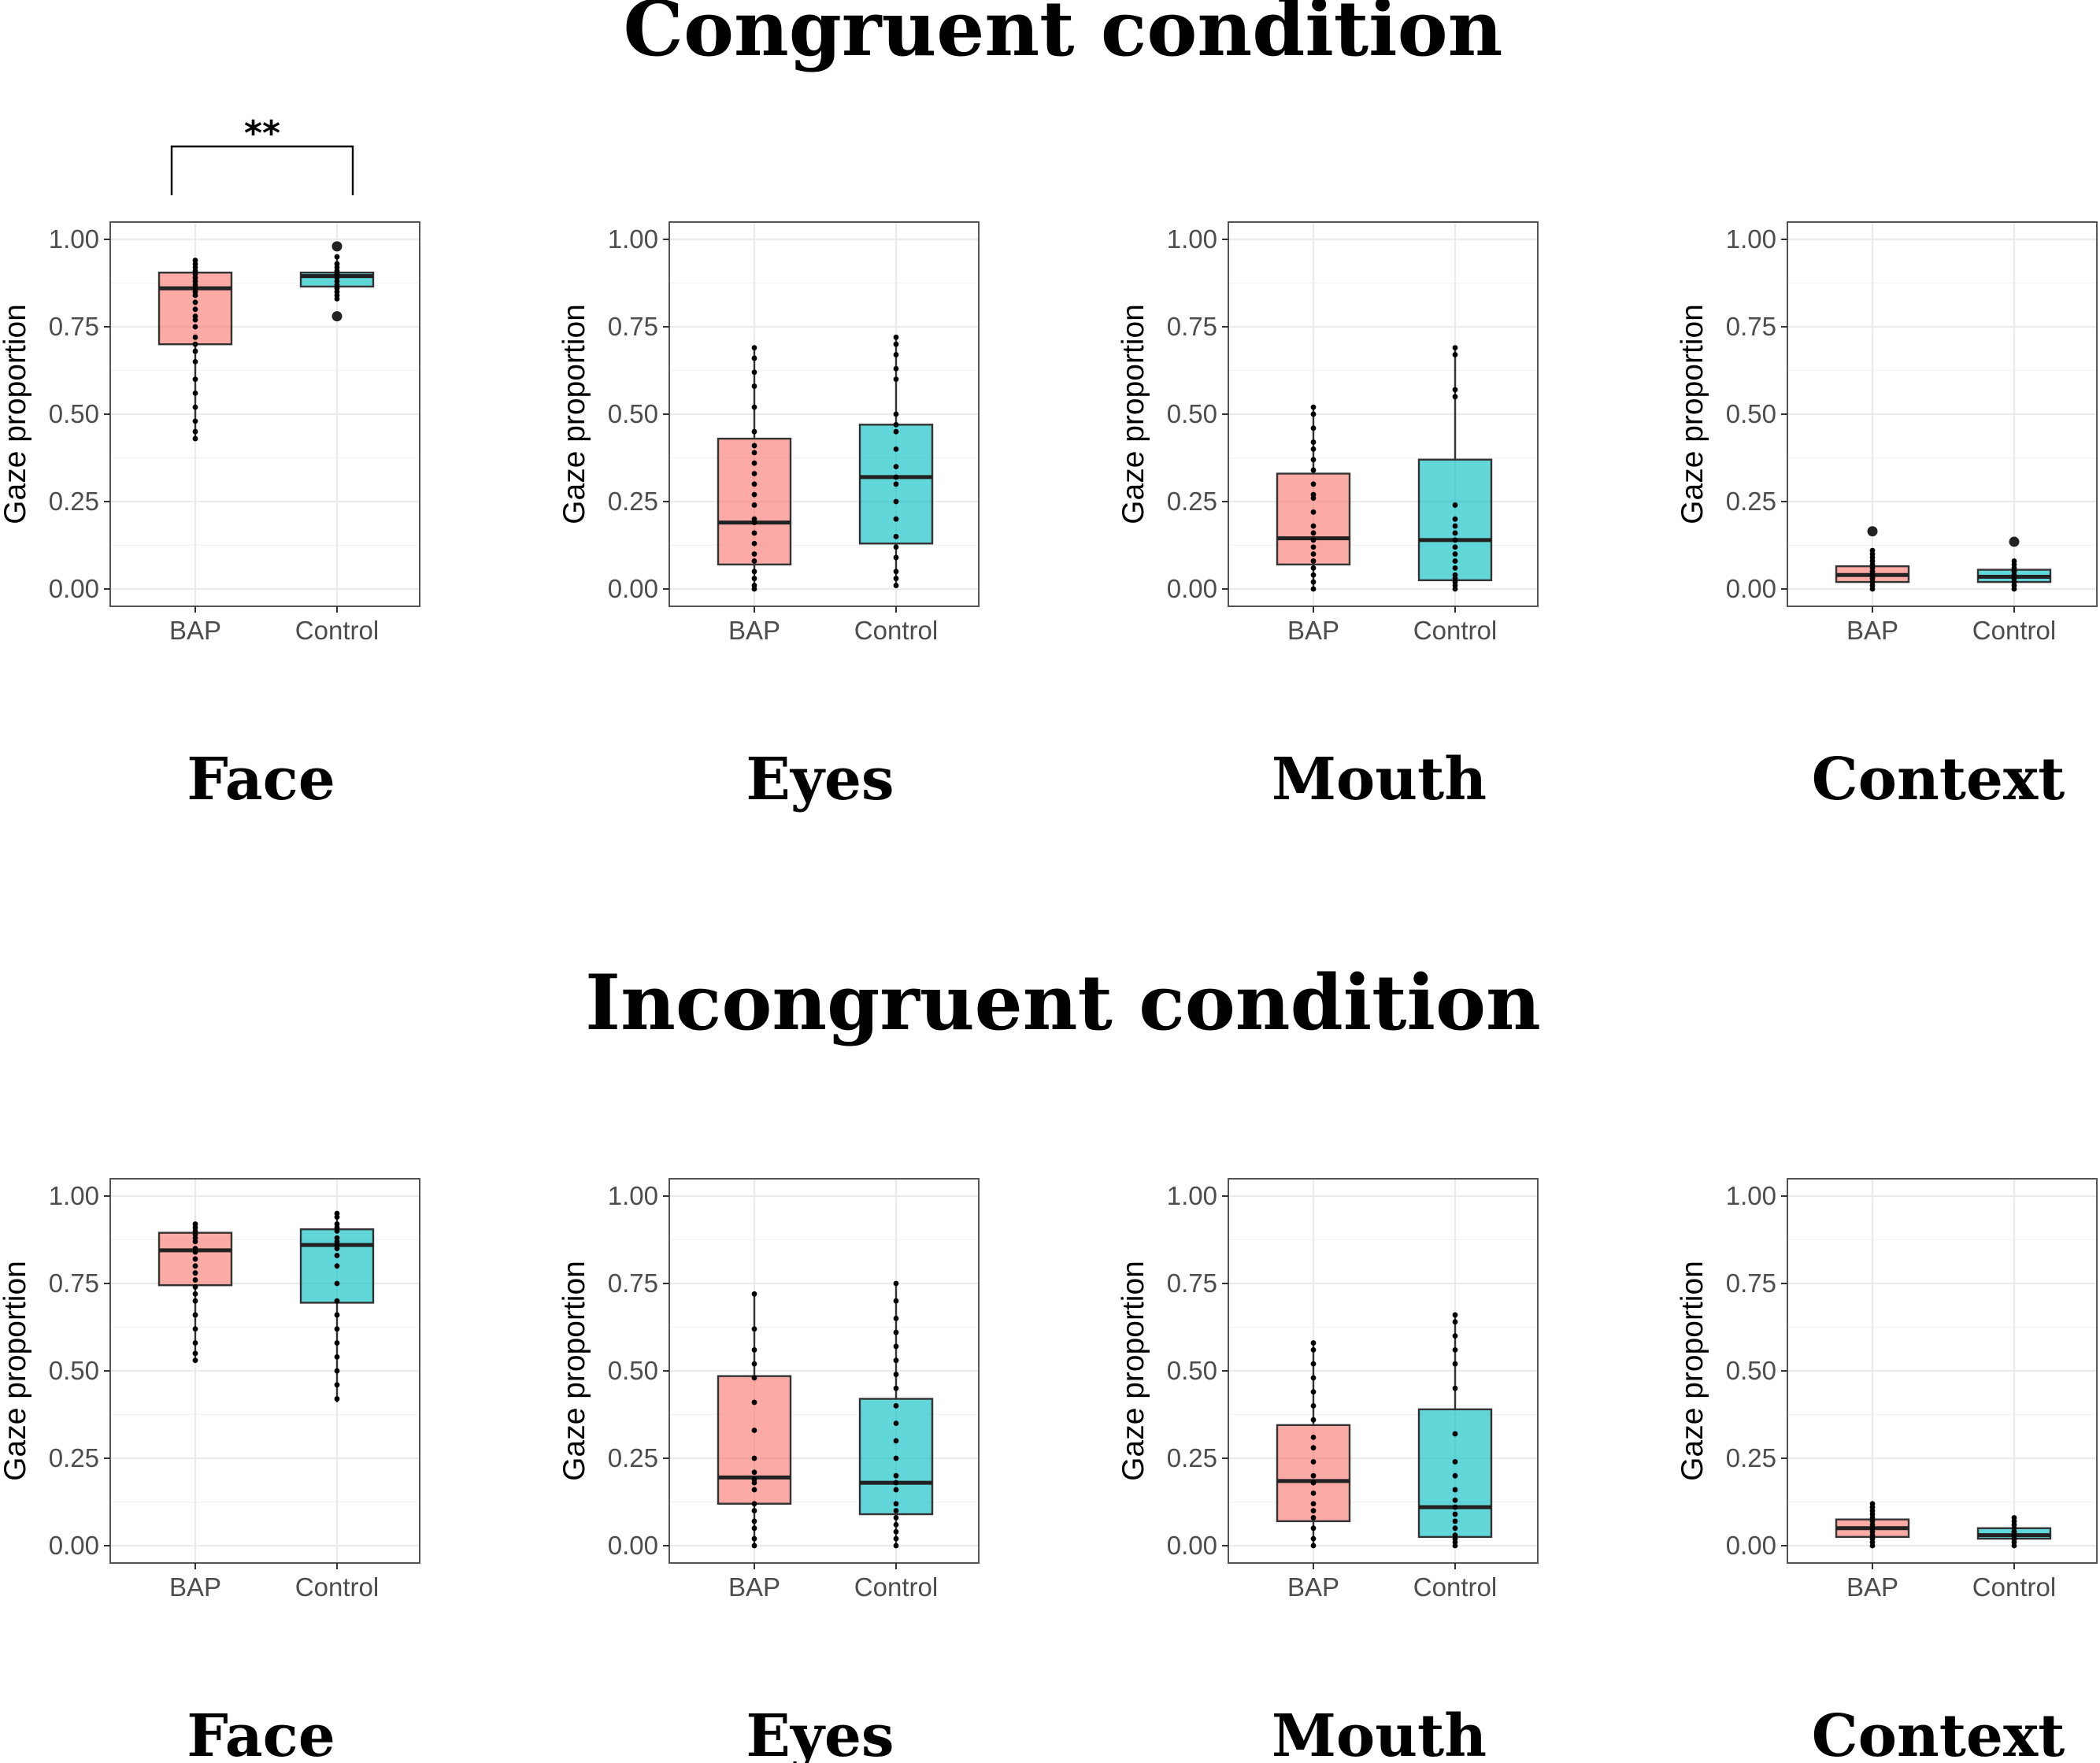 The height and width of the screenshot is (1763, 2100). I want to click on iqr-box, so click(1313, 519).